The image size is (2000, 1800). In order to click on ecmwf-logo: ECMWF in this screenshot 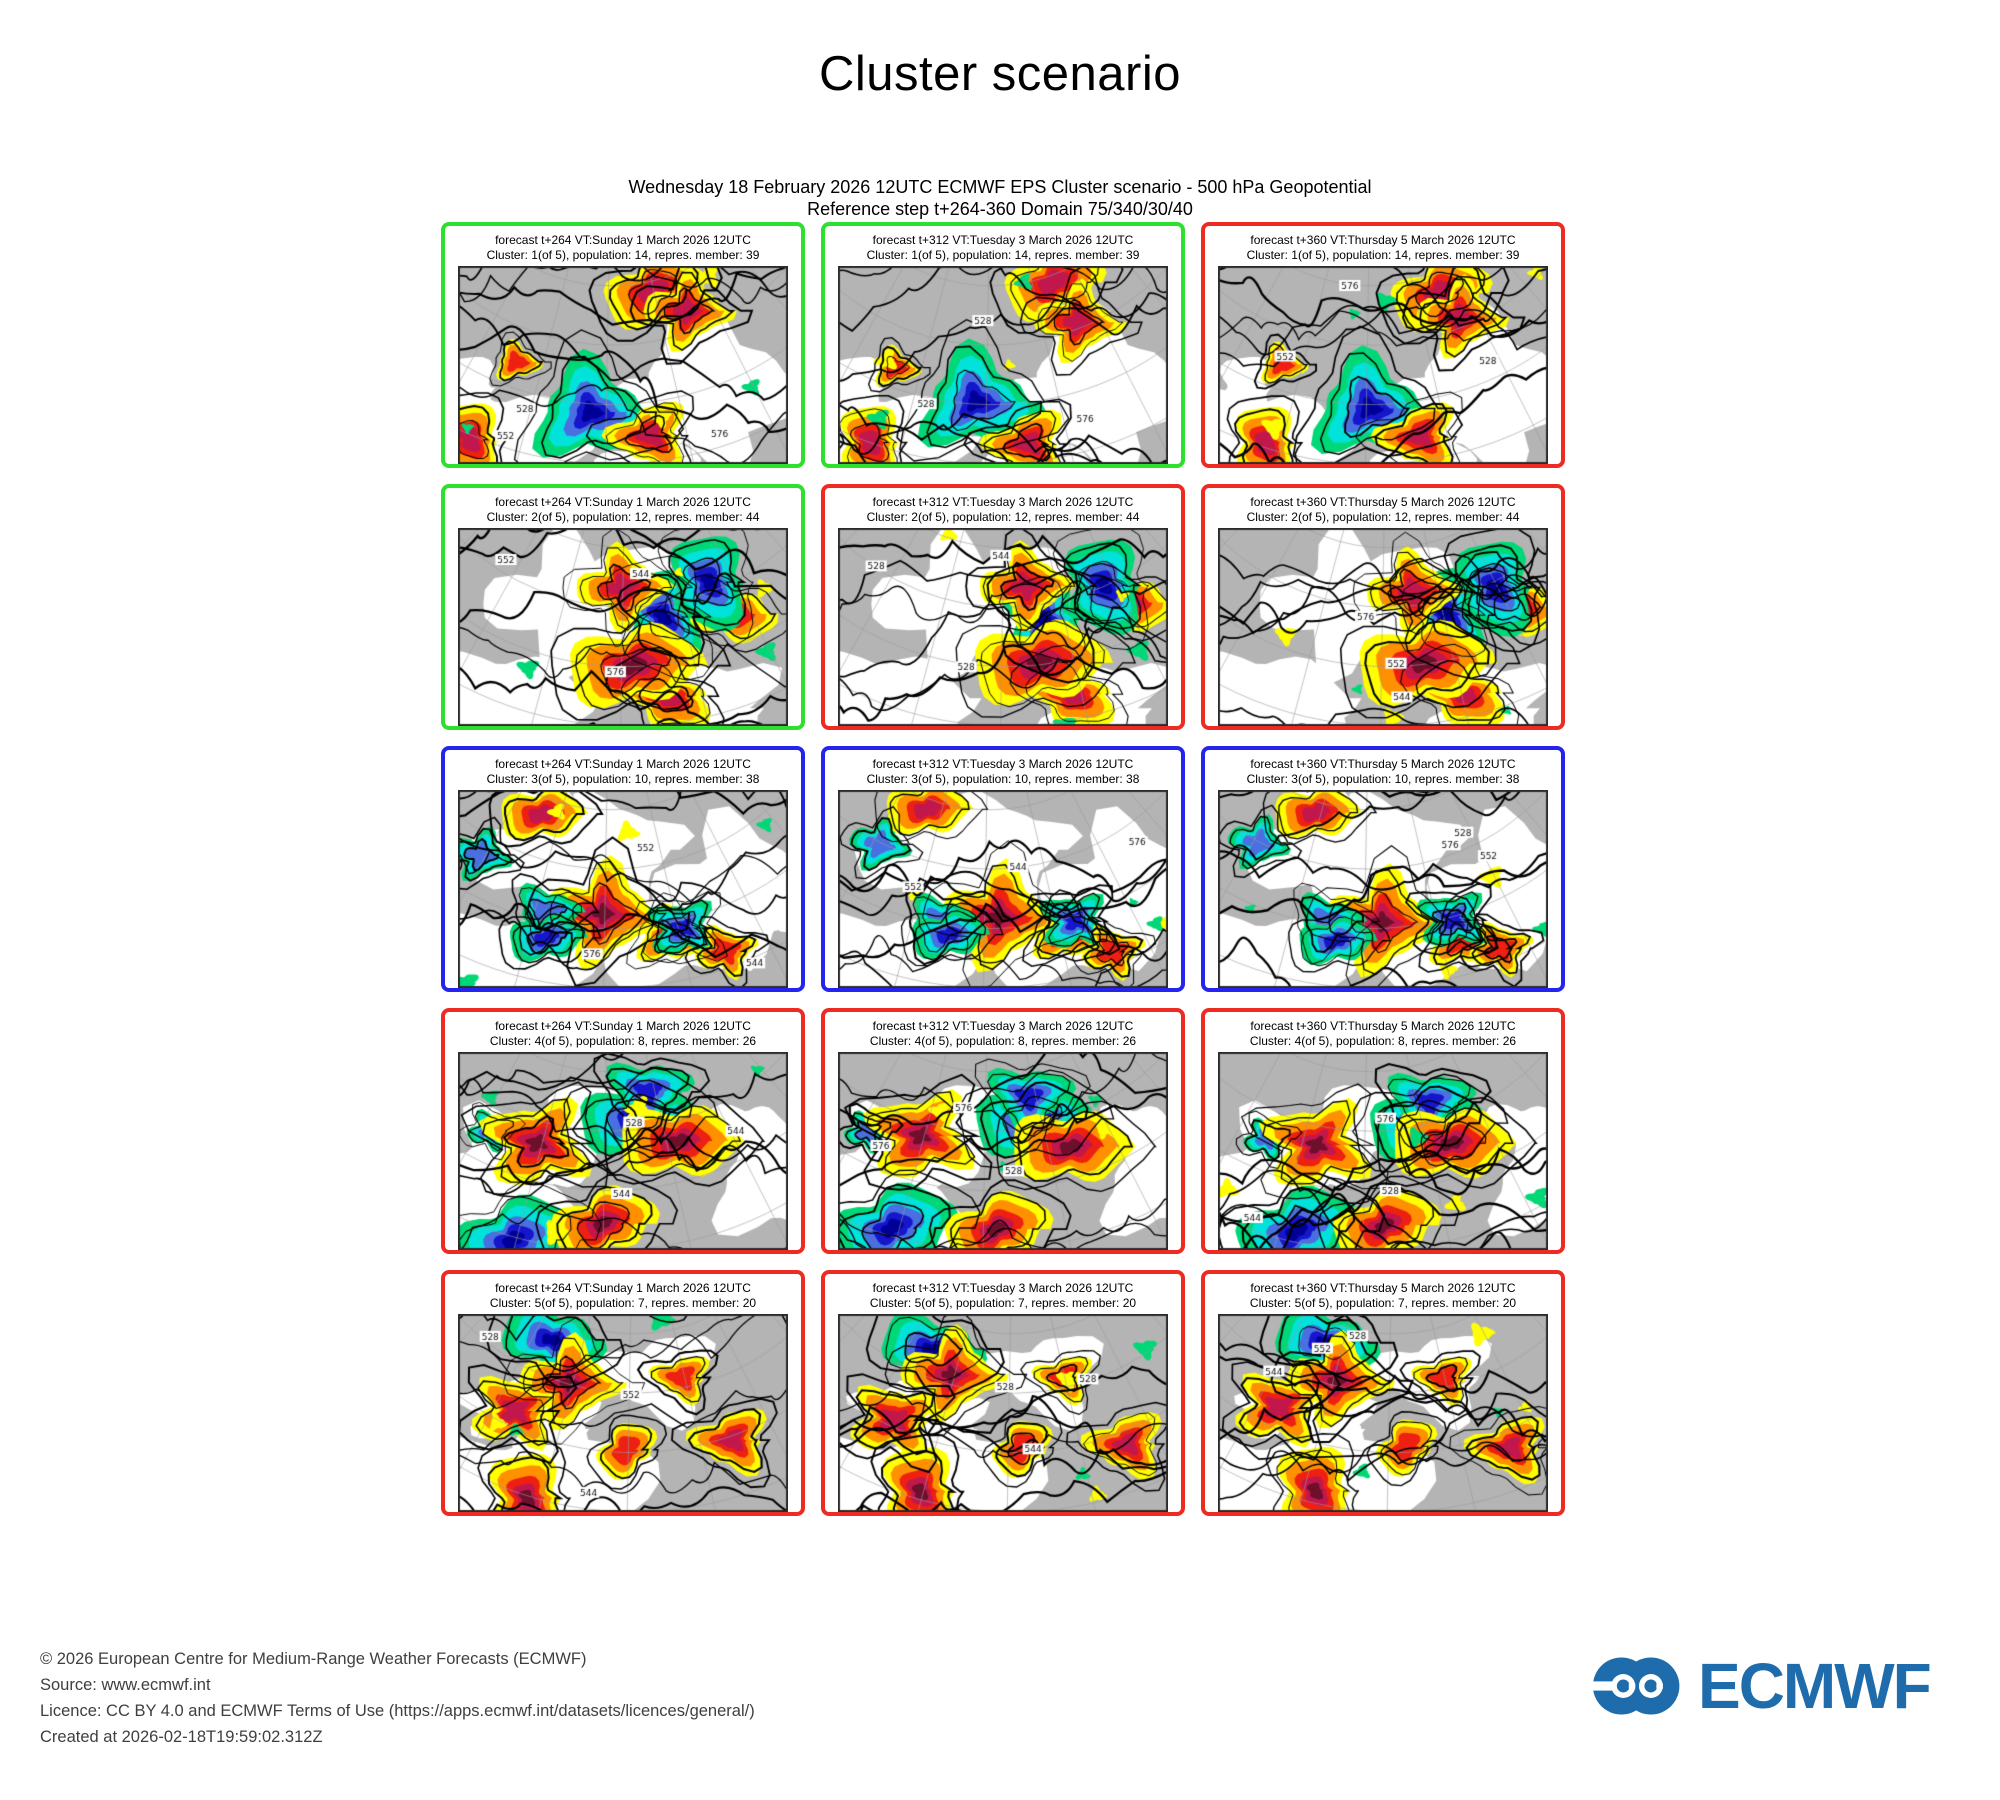, I will do `click(1762, 1686)`.